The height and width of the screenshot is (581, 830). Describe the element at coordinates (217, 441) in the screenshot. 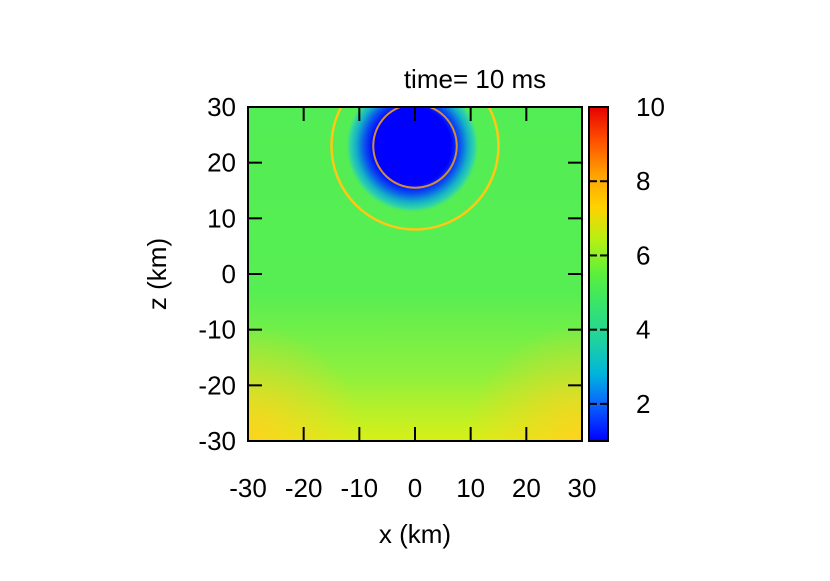

I see `y-tick-label: -30` at that location.